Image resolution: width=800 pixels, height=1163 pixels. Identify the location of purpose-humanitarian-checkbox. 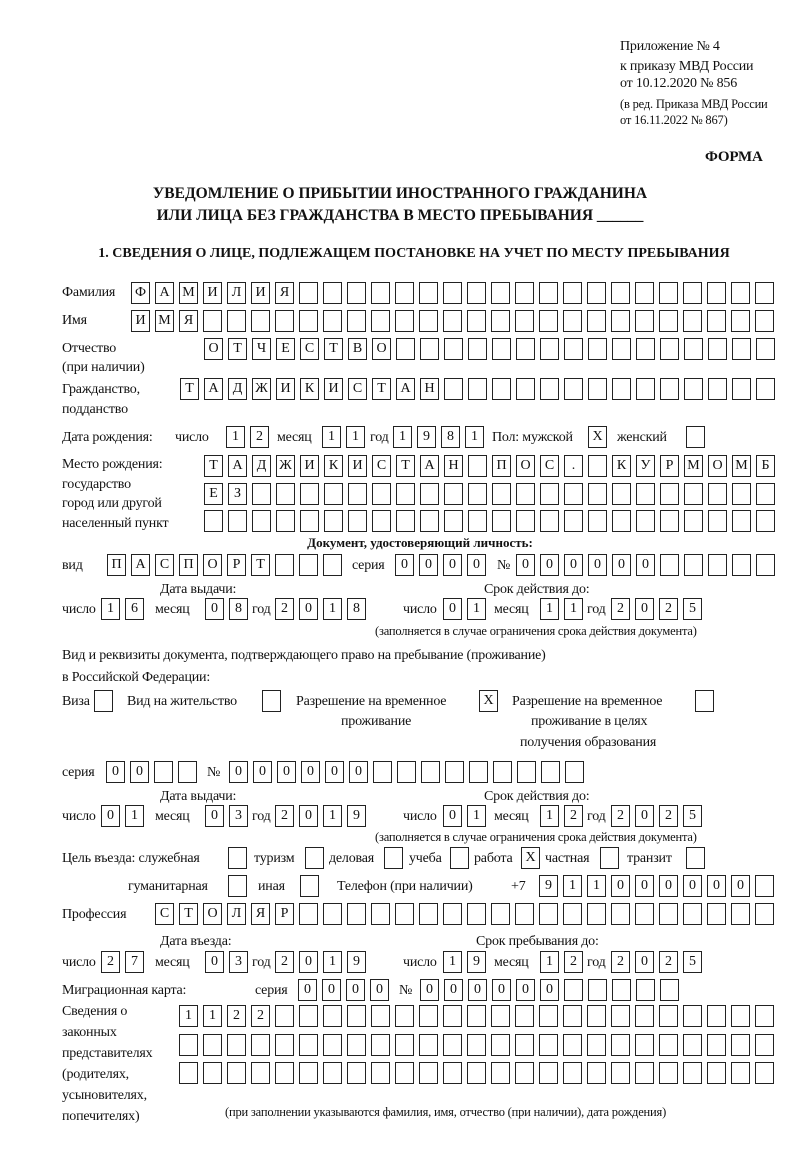
(240, 886).